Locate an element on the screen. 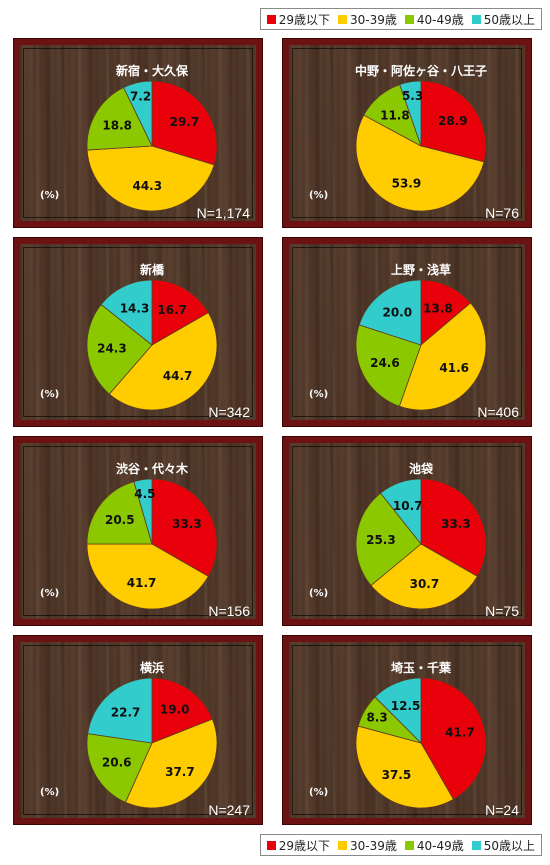 The height and width of the screenshot is (865, 550). data-label-30-39: 37.5 is located at coordinates (397, 775).